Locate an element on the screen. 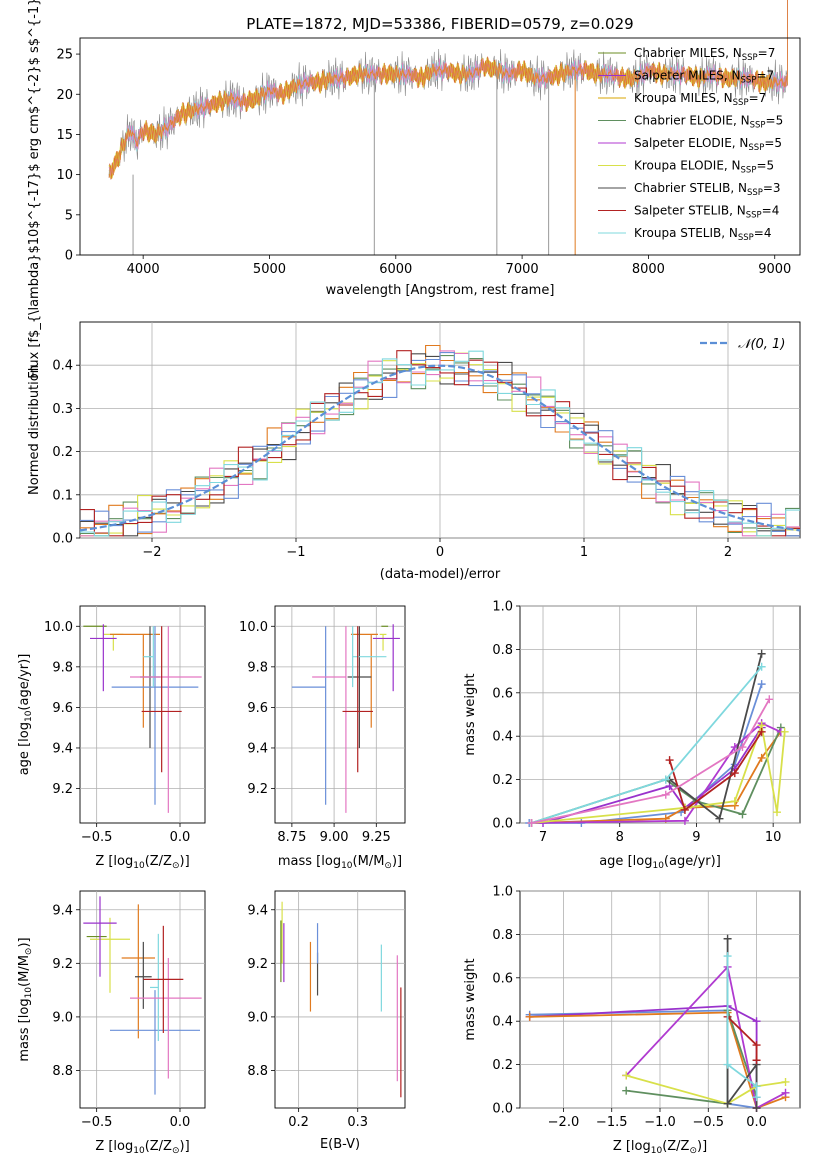  hist-xtick-label-0: −2 is located at coordinates (151, 552).